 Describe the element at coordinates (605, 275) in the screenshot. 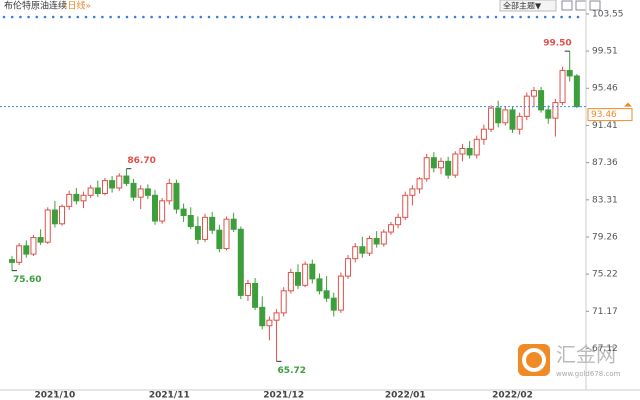

I see `y-tick-label: 75.22` at that location.